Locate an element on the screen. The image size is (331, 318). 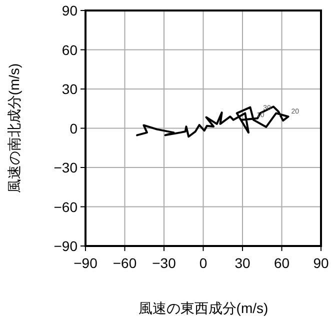
y-tick-label: −90 is located at coordinates (66, 246).